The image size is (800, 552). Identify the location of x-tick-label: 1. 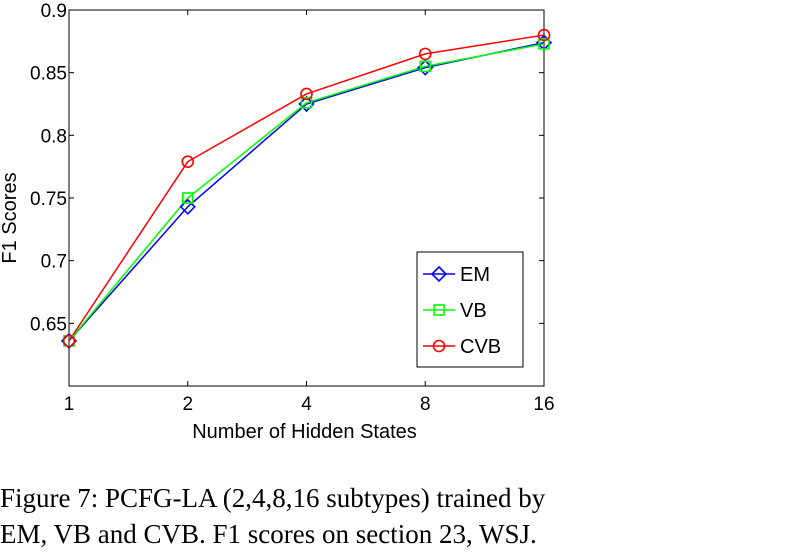
(69, 404).